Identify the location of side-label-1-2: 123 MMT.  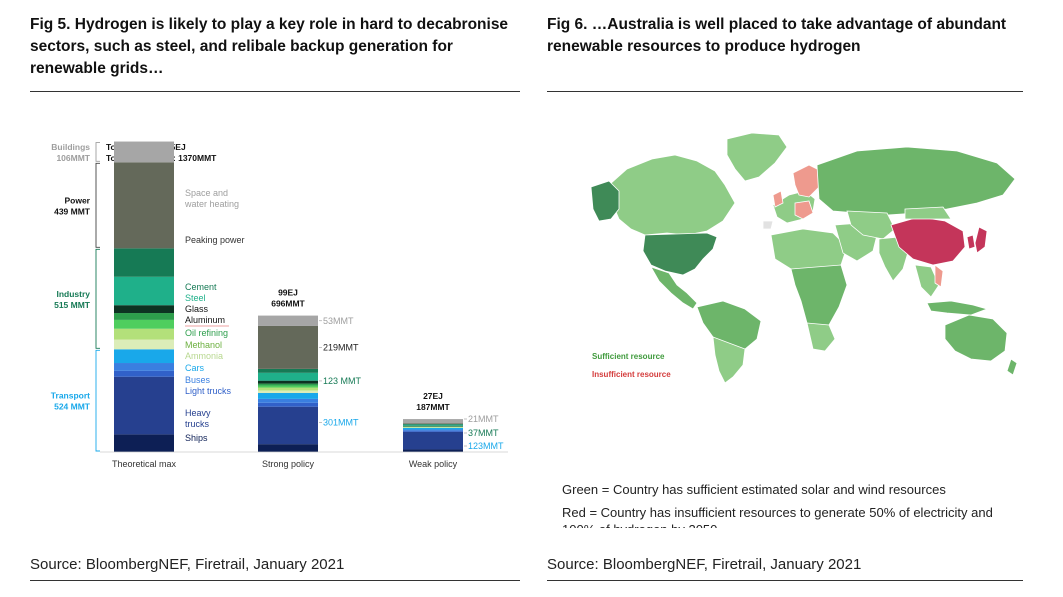
(342, 381).